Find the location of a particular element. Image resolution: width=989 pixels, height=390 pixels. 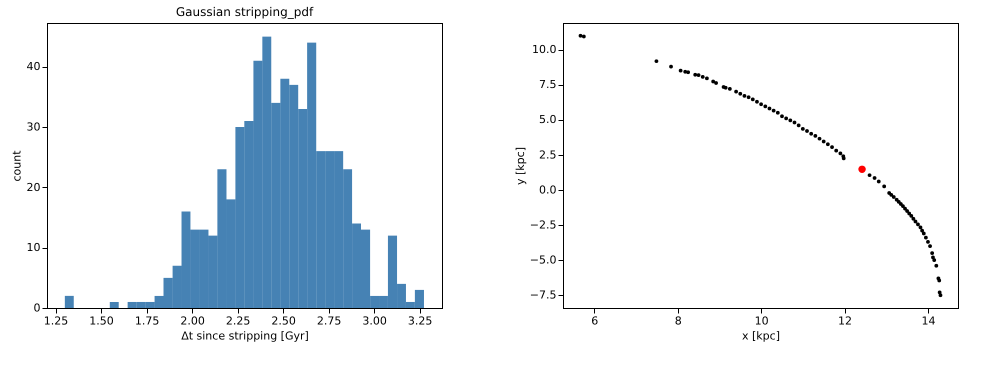

x-tick-label: 2.00 is located at coordinates (192, 321).